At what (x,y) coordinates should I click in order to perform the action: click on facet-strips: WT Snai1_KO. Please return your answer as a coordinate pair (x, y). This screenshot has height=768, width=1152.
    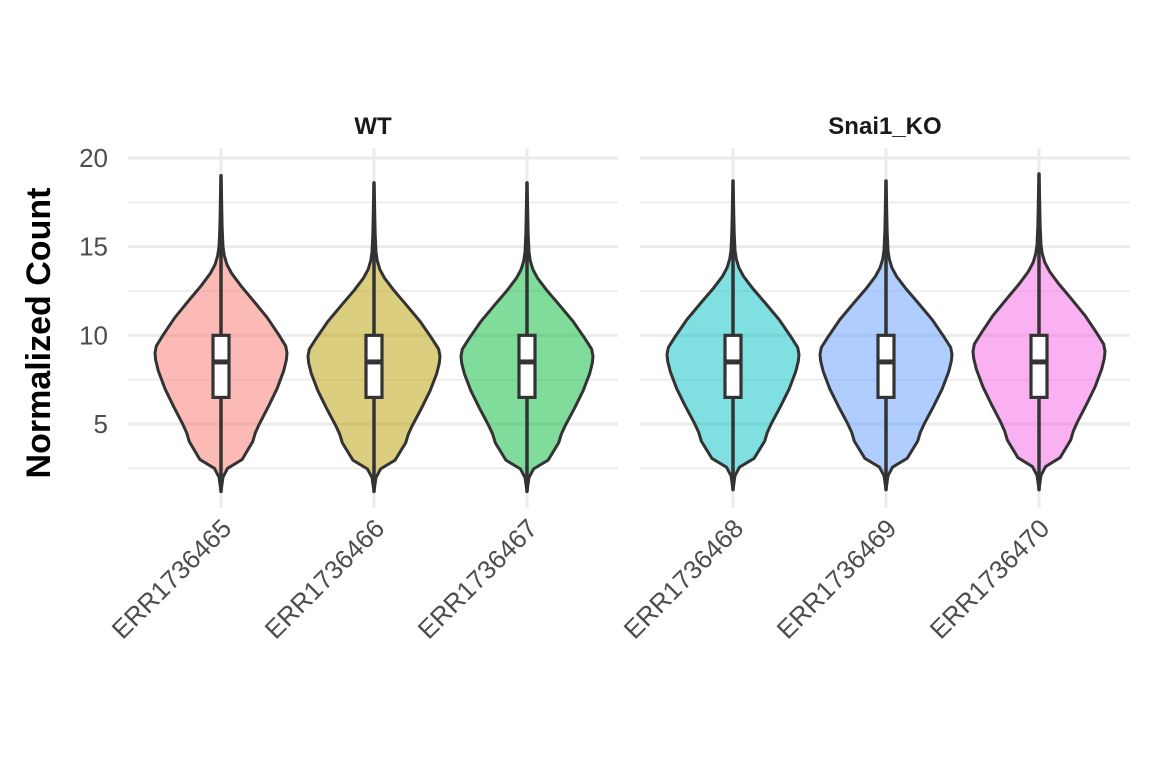
    Looking at the image, I should click on (647, 126).